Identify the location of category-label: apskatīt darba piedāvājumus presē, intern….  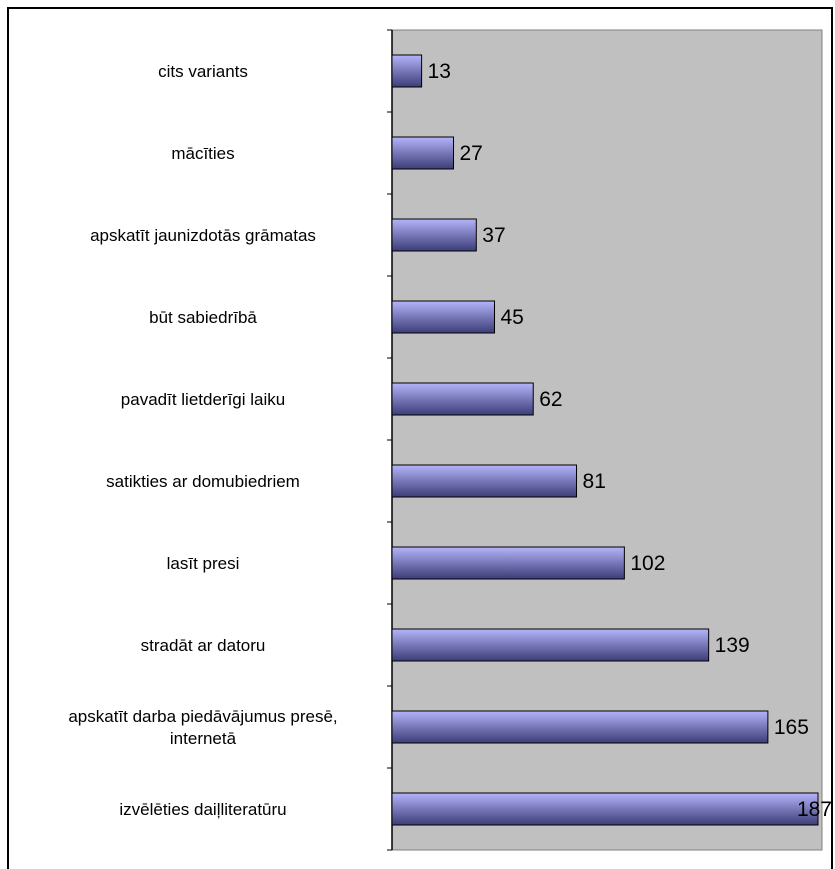
(202, 727).